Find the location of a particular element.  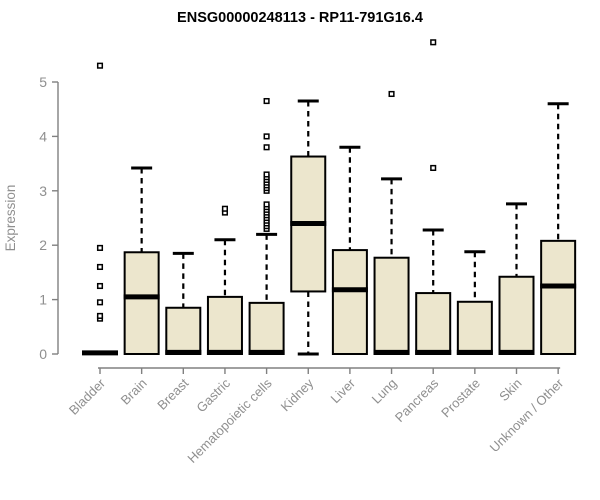

x-category-label-prostate: Prostate is located at coordinates (460, 398).